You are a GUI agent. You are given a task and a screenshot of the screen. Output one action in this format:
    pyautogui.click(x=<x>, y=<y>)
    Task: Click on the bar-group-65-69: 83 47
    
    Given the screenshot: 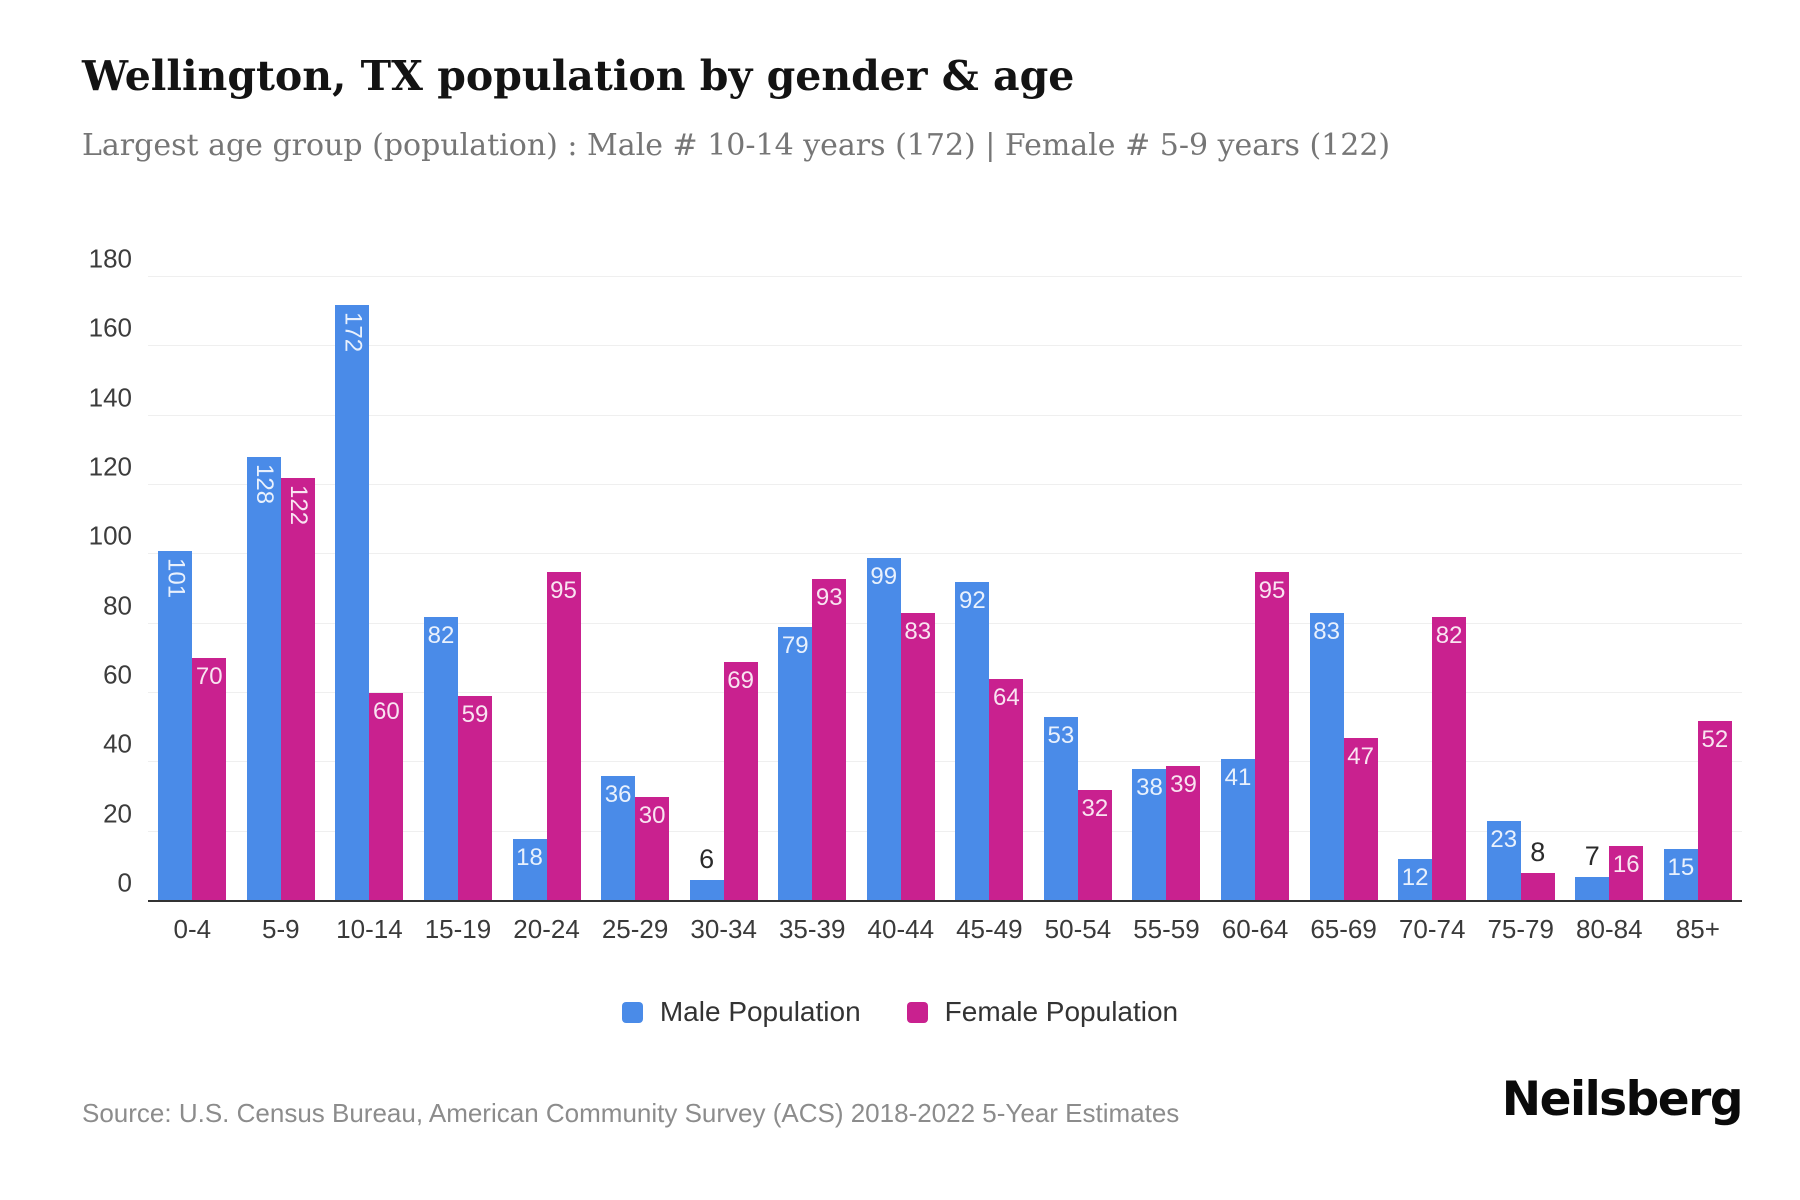 What is the action you would take?
    pyautogui.click(x=1343, y=589)
    